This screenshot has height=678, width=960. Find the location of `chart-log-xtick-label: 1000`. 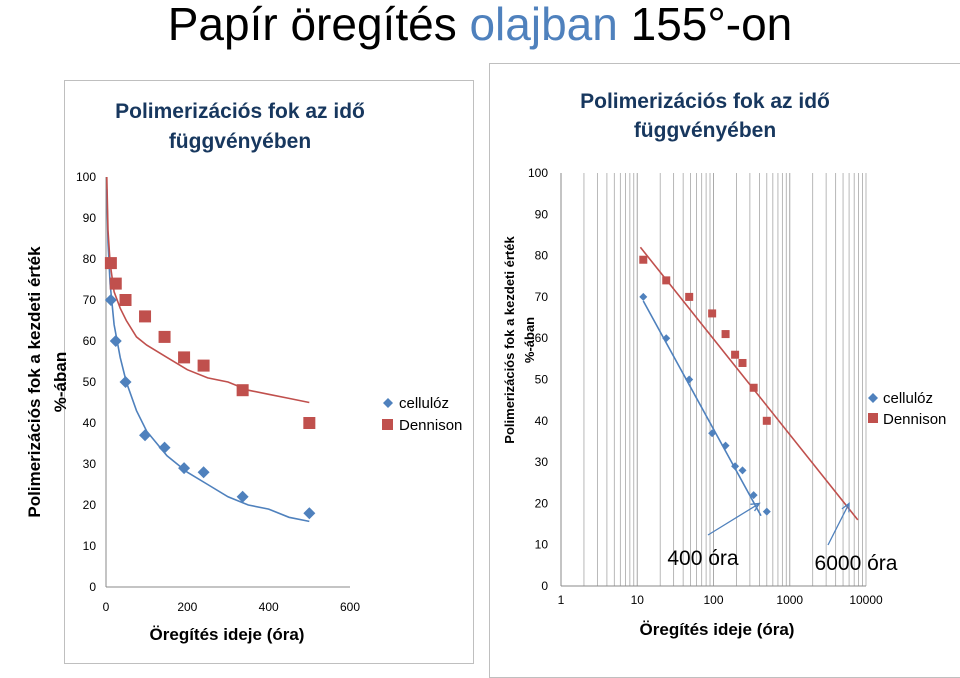

chart-log-xtick-label: 1000 is located at coordinates (789, 600).